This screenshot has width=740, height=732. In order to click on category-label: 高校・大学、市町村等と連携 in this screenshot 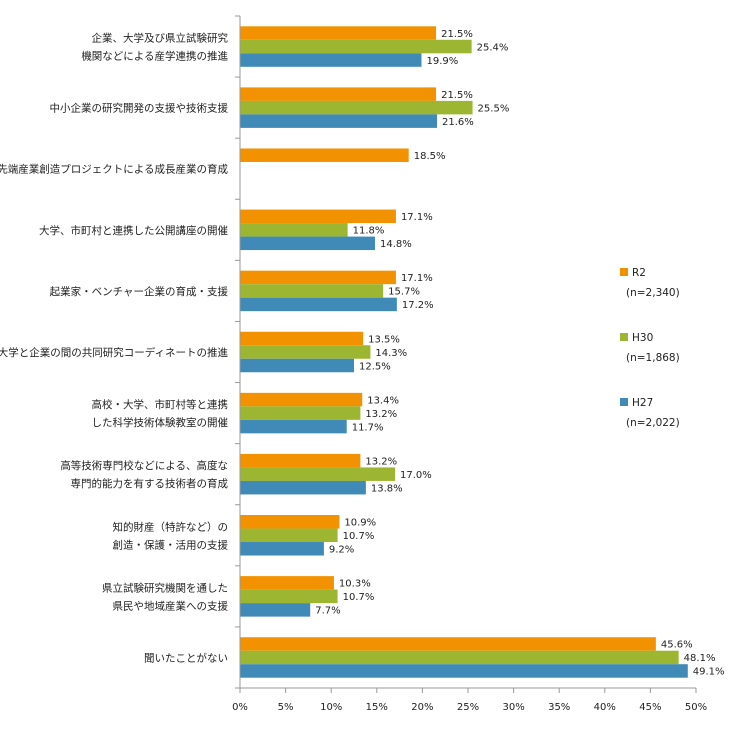, I will do `click(160, 404)`.